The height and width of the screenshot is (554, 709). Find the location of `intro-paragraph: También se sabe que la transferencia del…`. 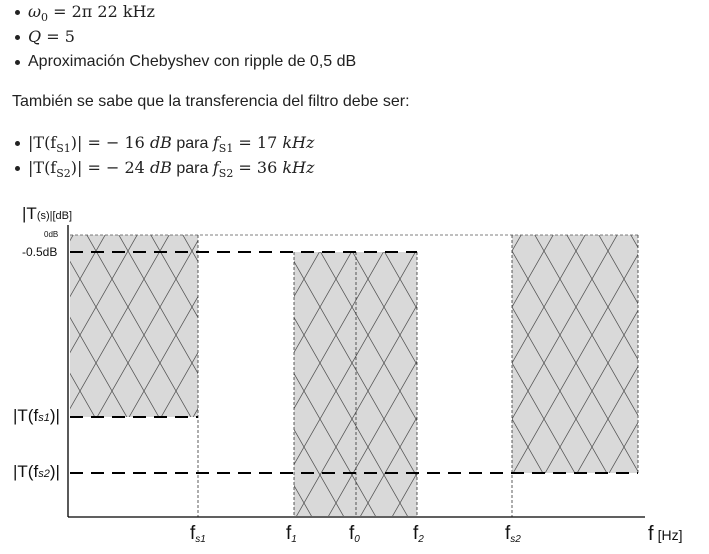

intro-paragraph: También se sabe que la transferencia del… is located at coordinates (211, 101).